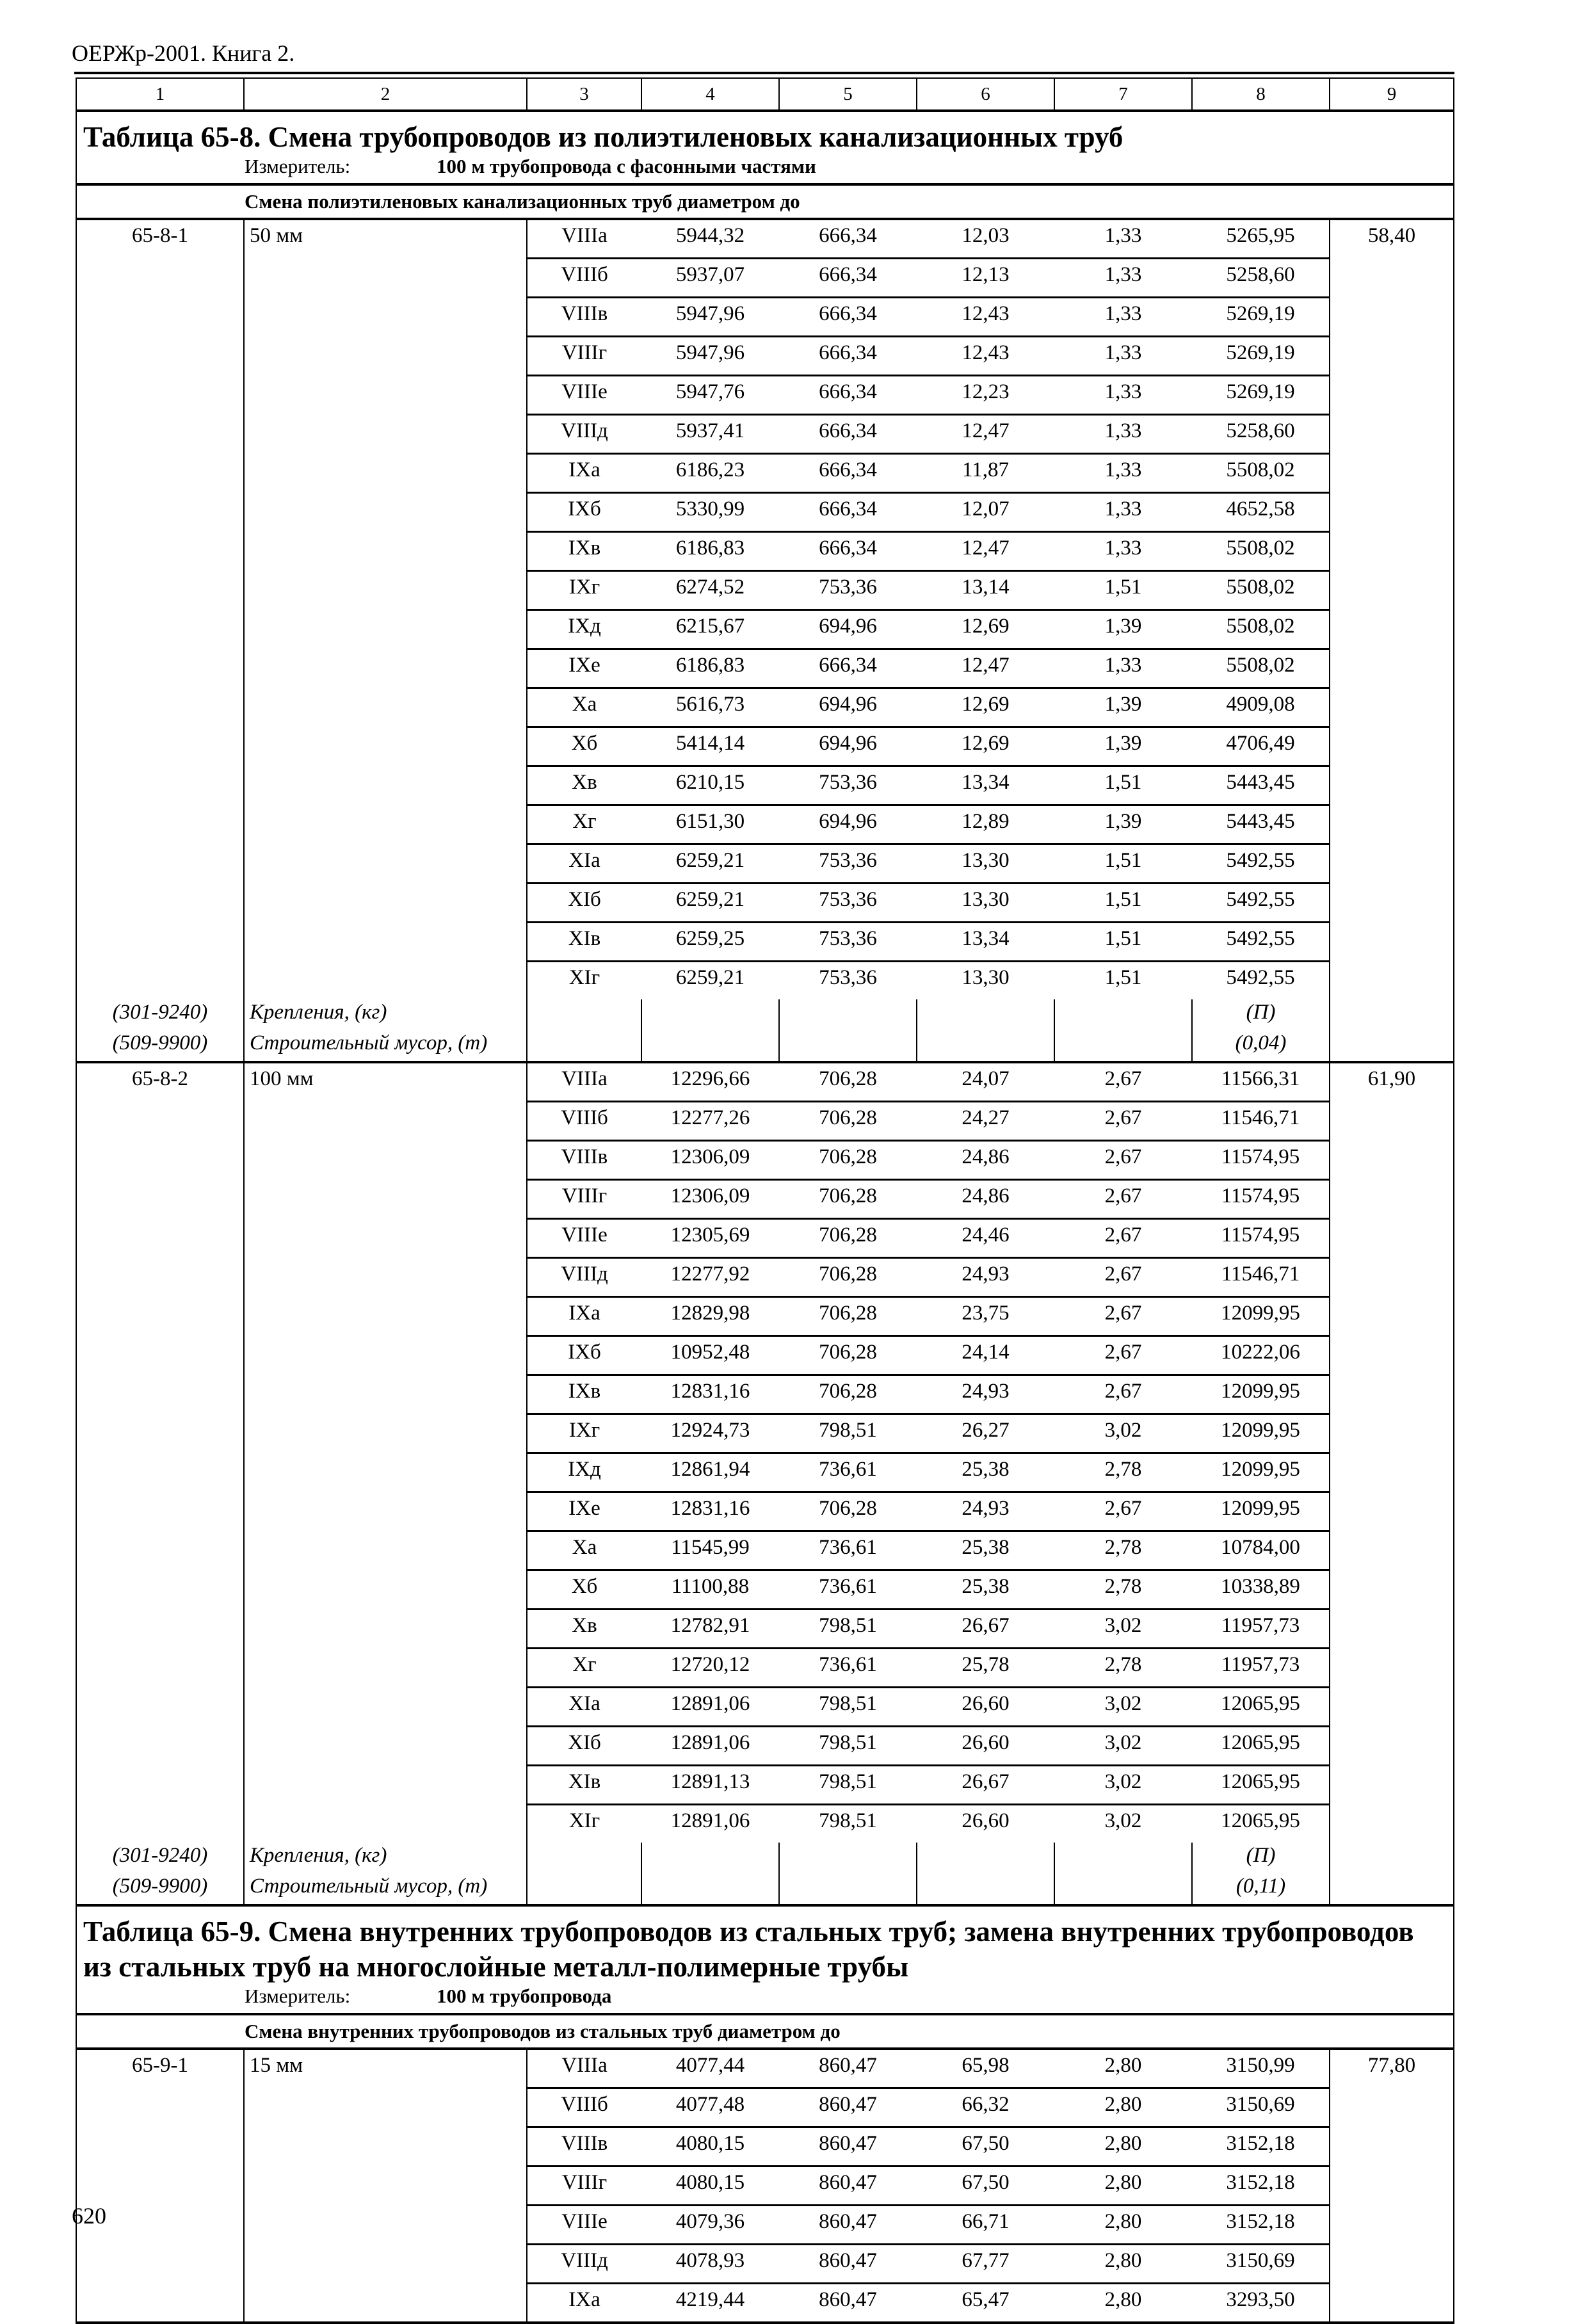 The image size is (1594, 2324). I want to click on material-name-text: Строительный мусор, (т), so click(369, 1042).